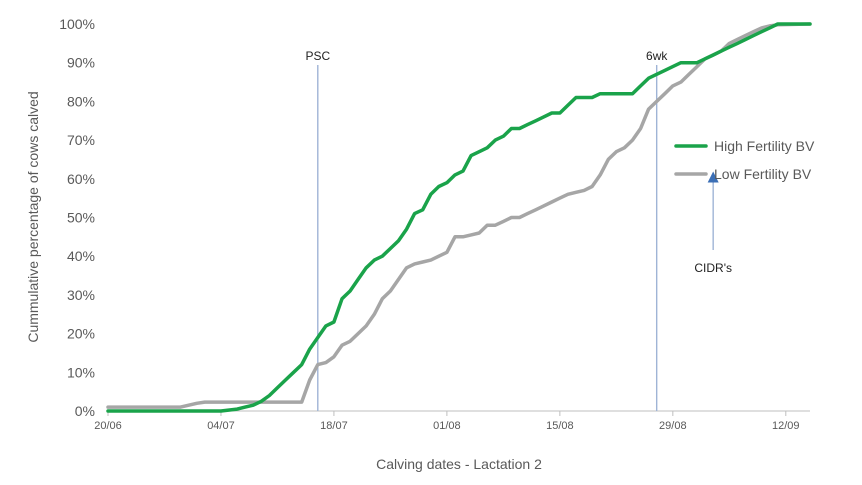  What do you see at coordinates (764, 146) in the screenshot?
I see `legend-label: High Fertility BV` at bounding box center [764, 146].